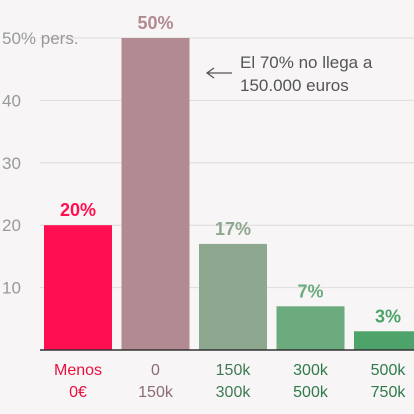 This screenshot has width=414, height=414. What do you see at coordinates (11, 100) in the screenshot?
I see `y-tick-label: 40` at bounding box center [11, 100].